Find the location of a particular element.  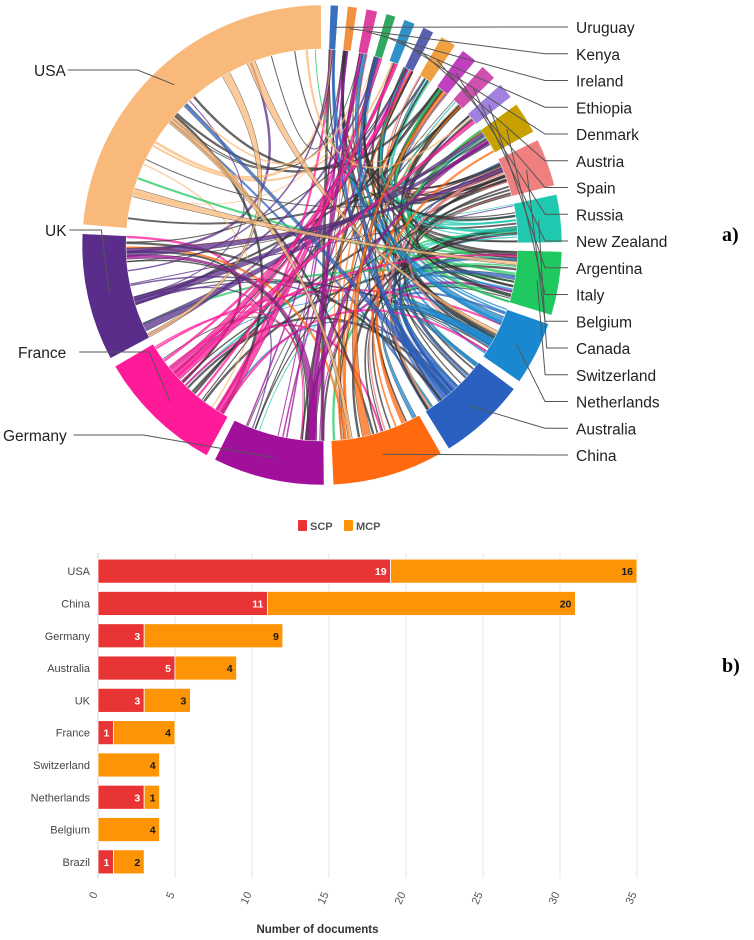

category-label-switzerland: Switzerland is located at coordinates (61, 766).